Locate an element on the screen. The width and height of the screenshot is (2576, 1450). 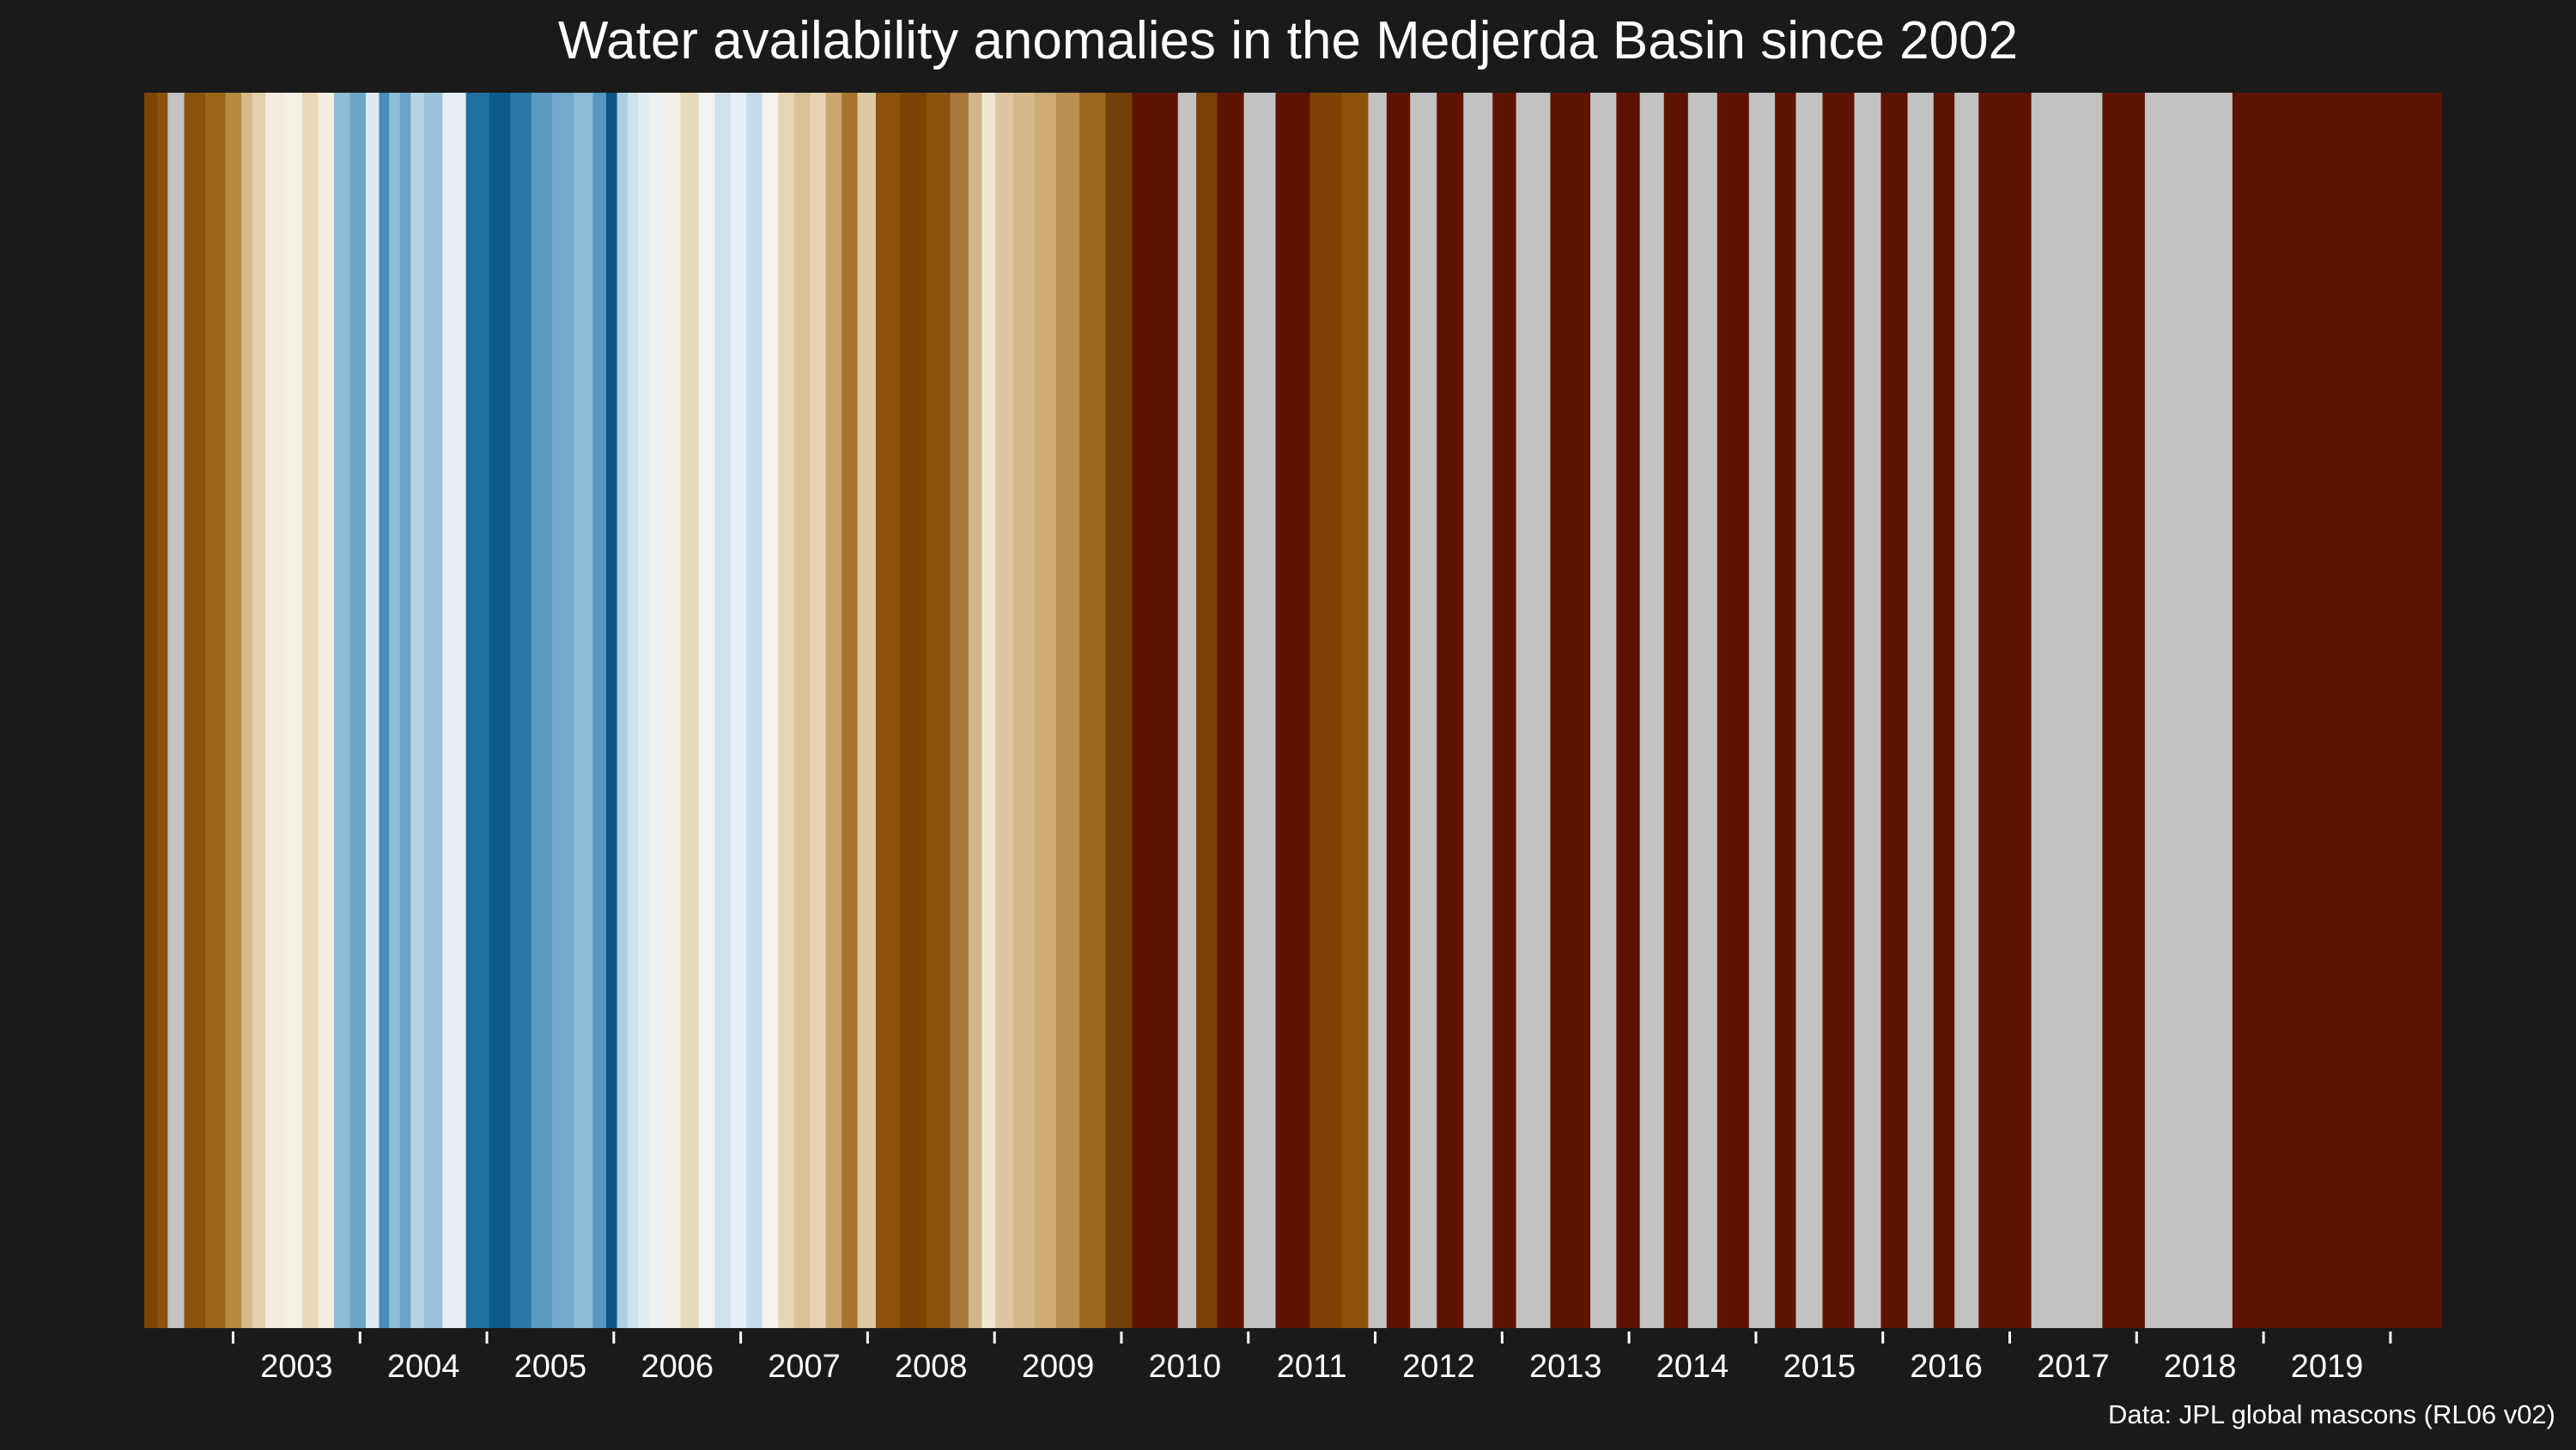
x-tick-label: 2010 is located at coordinates (1185, 1367).